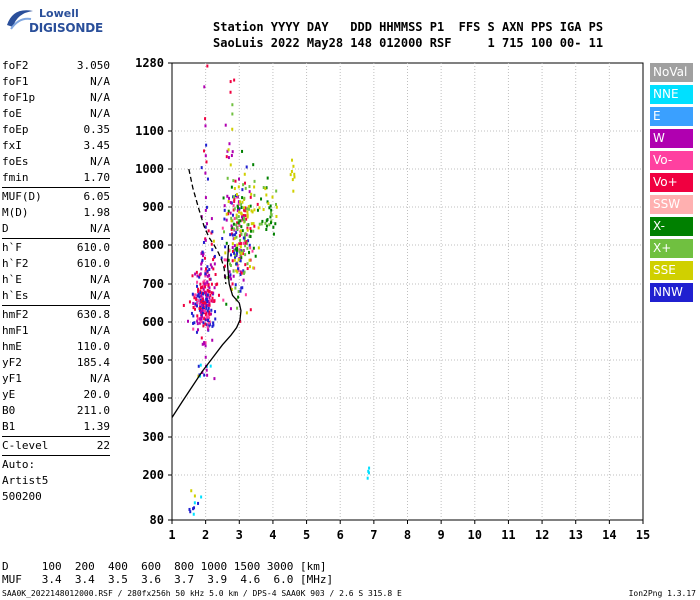 The height and width of the screenshot is (600, 700). What do you see at coordinates (56, 305) in the screenshot?
I see `divider` at bounding box center [56, 305].